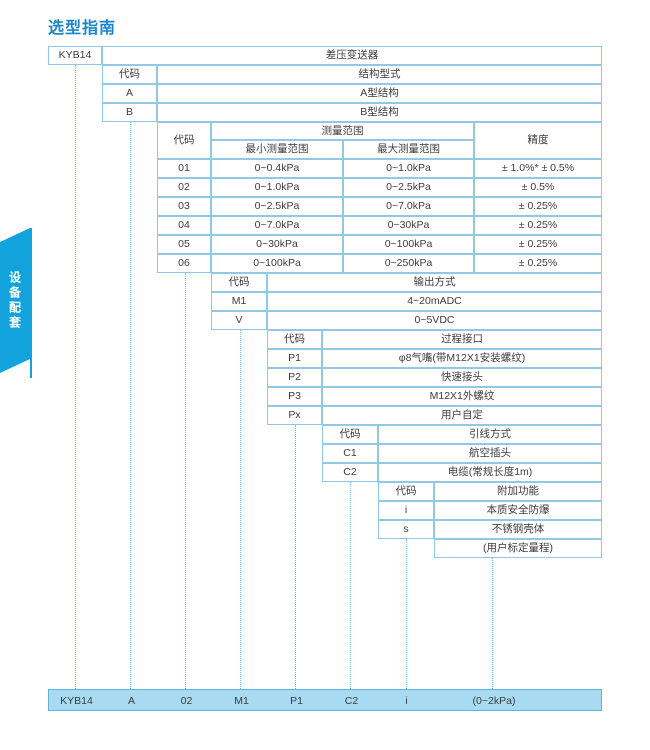 This screenshot has height=750, width=650. What do you see at coordinates (350, 585) in the screenshot?
I see `connector-line-lead` at bounding box center [350, 585].